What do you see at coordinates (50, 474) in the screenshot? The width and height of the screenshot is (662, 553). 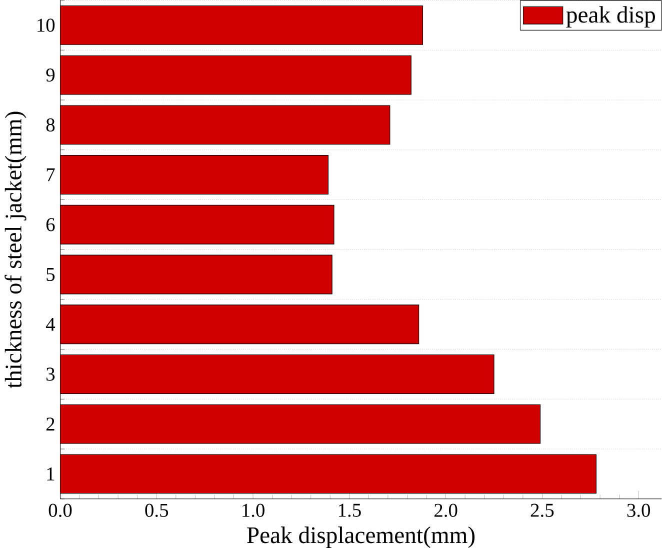 I see `y-tick-label: 1` at bounding box center [50, 474].